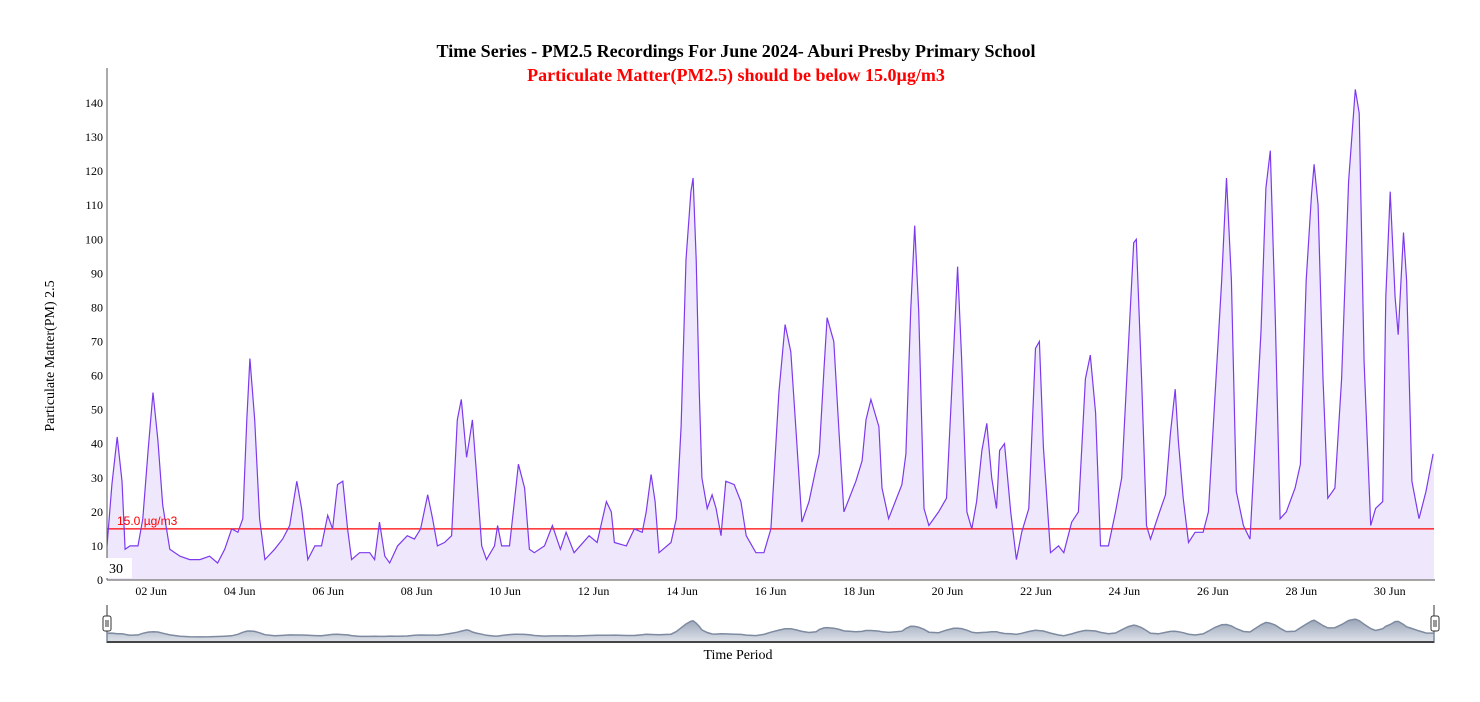  What do you see at coordinates (94, 205) in the screenshot?
I see `y-tick-label: 110` at bounding box center [94, 205].